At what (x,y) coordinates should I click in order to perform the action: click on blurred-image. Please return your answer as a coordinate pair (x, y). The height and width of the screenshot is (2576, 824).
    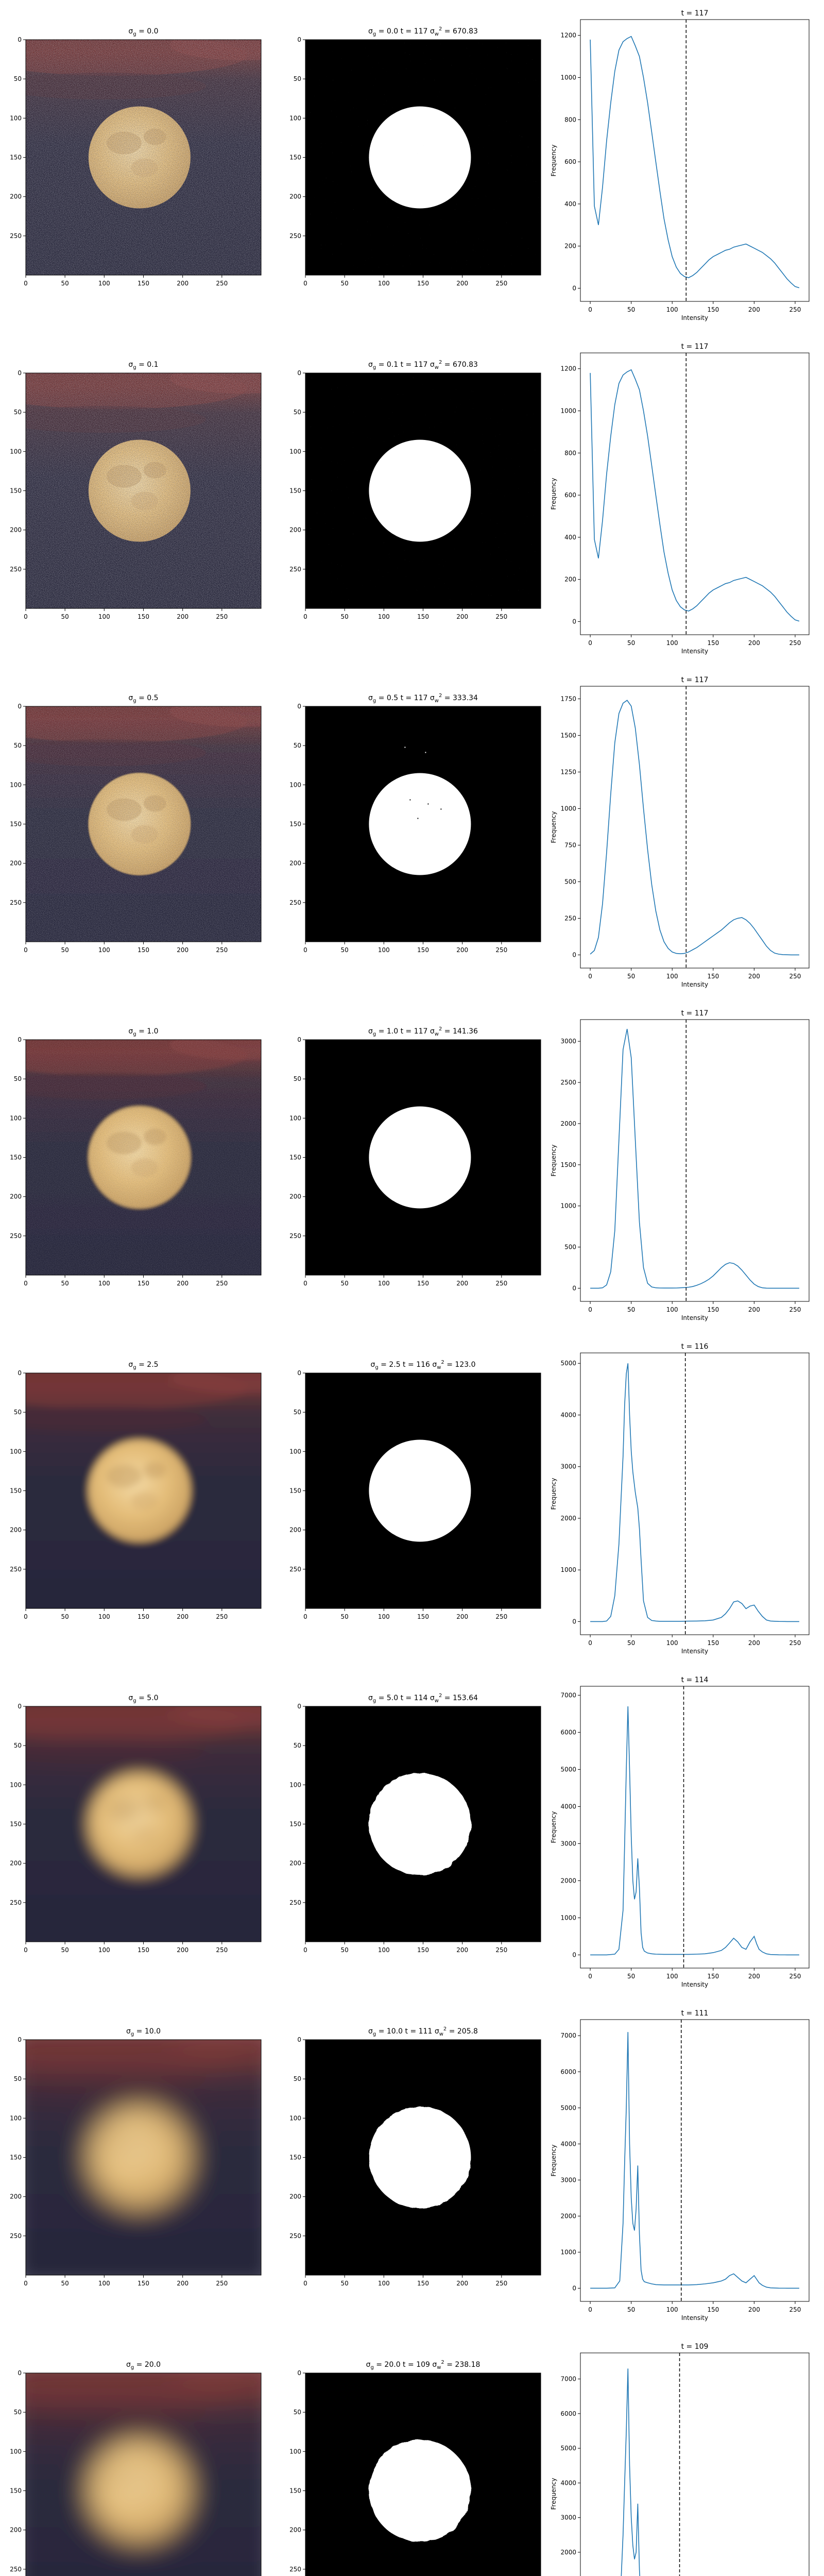
    Looking at the image, I should click on (143, 2474).